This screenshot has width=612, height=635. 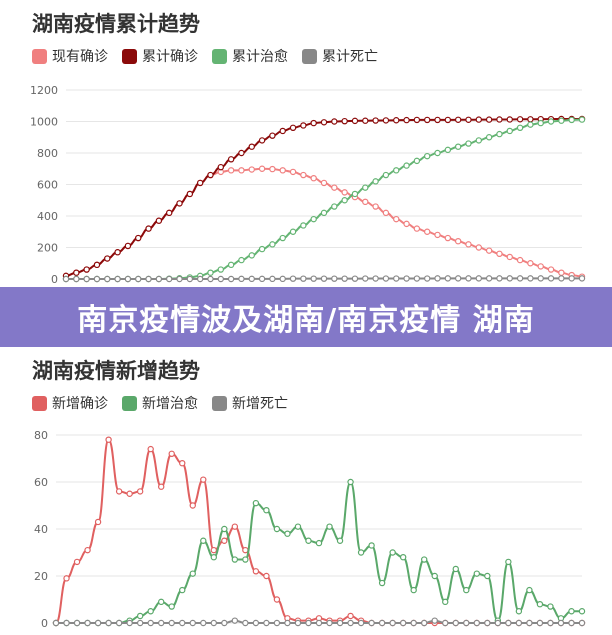 What do you see at coordinates (70, 403) in the screenshot?
I see `legend-item-new-confirmed: 新增确诊` at bounding box center [70, 403].